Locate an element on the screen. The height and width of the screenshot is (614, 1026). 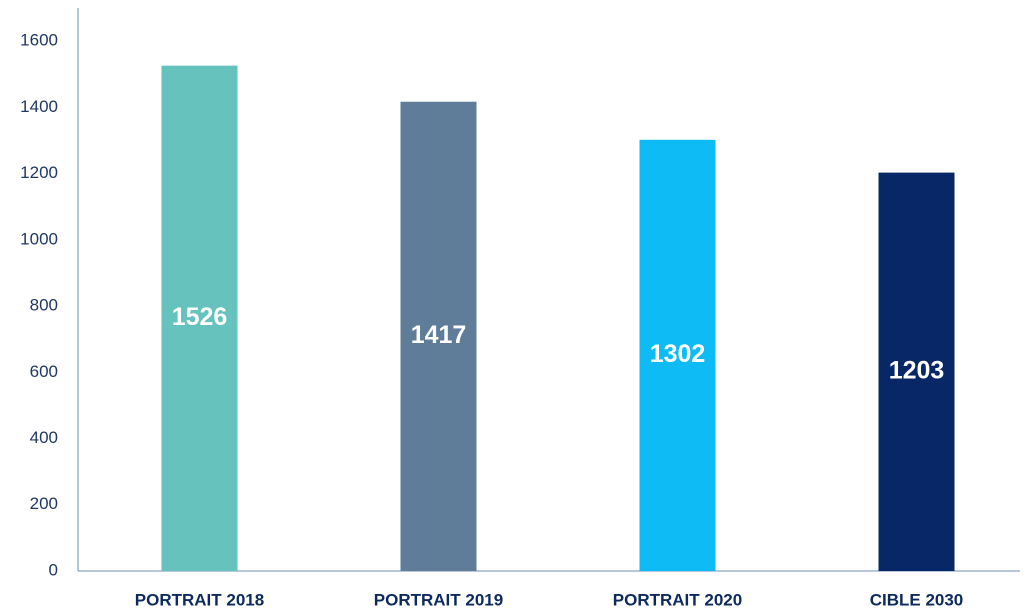
data-label: 1302 is located at coordinates (678, 354).